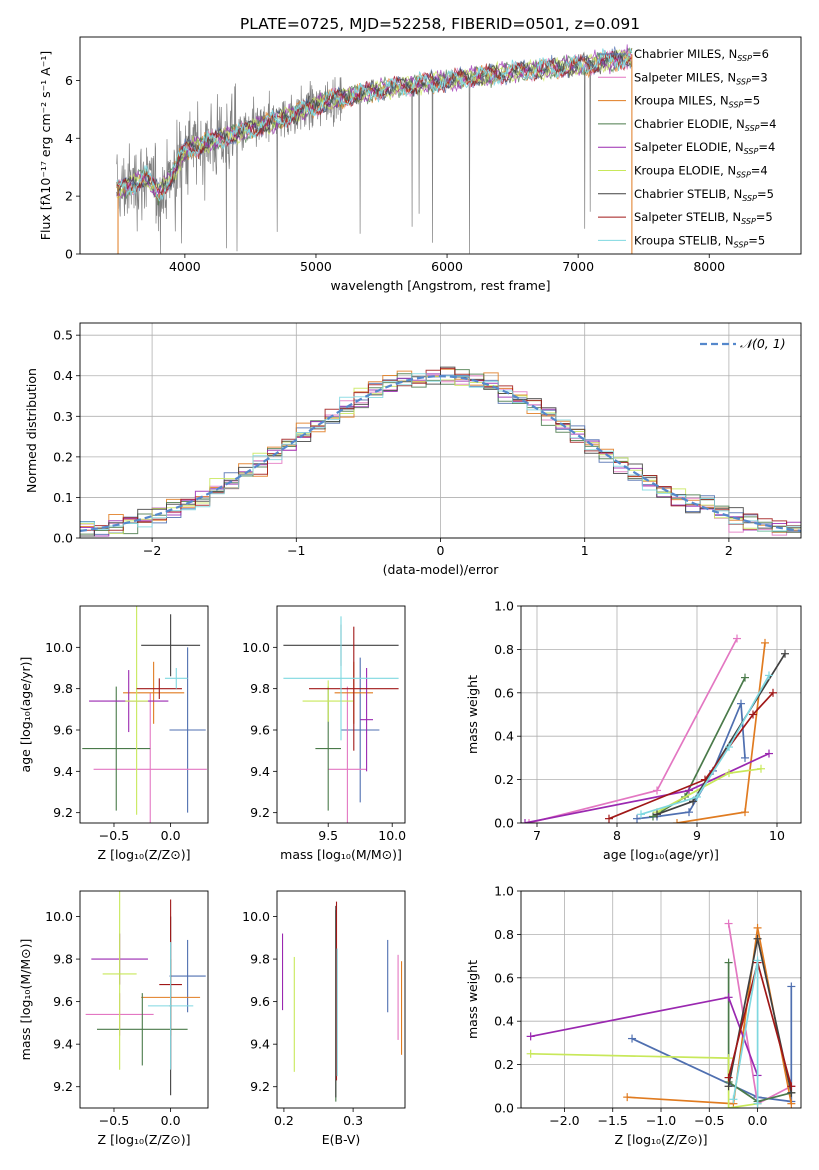  I want to click on mass-vs-EBV-plot-area, so click(342, 1001).